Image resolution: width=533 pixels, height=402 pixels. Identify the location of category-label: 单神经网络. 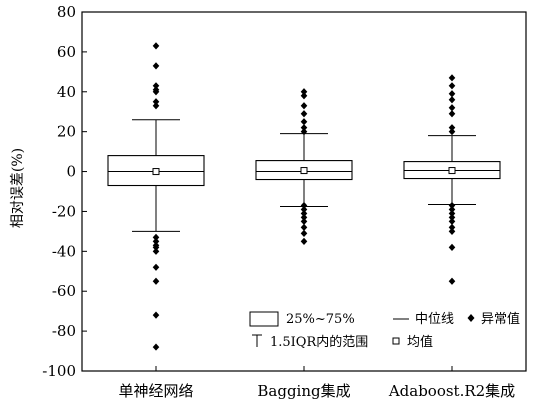
(155, 391).